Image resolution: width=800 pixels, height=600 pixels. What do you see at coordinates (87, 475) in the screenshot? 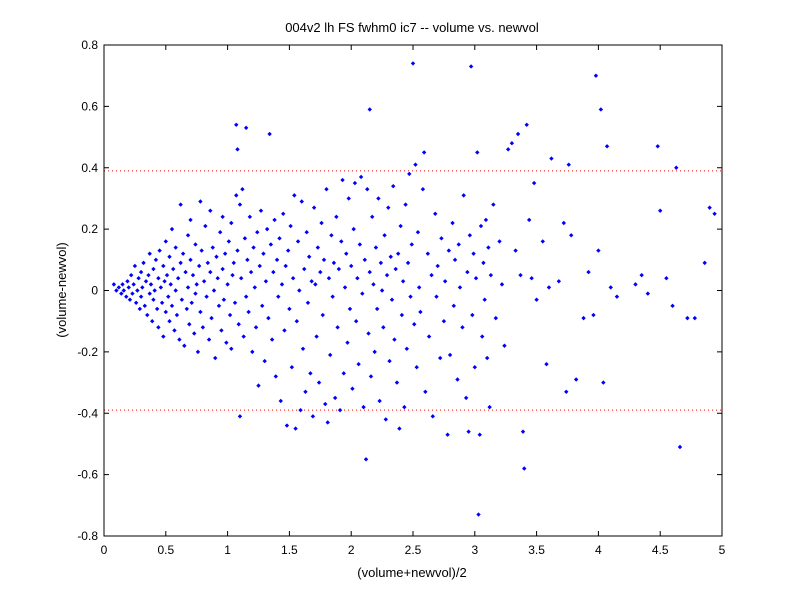
I see `y-tick-label: -0.6` at bounding box center [87, 475].